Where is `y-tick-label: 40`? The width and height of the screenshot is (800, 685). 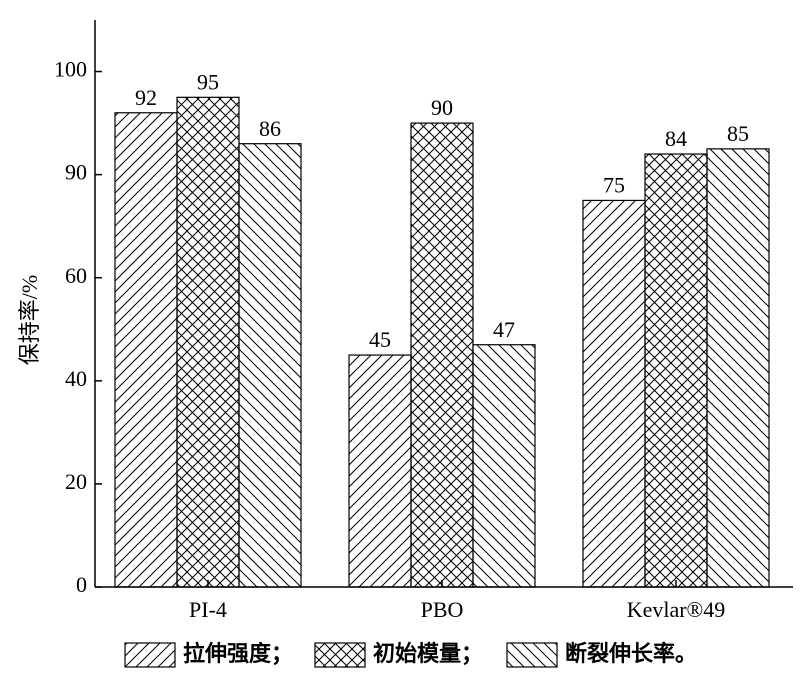
y-tick-label: 40 is located at coordinates (76, 378).